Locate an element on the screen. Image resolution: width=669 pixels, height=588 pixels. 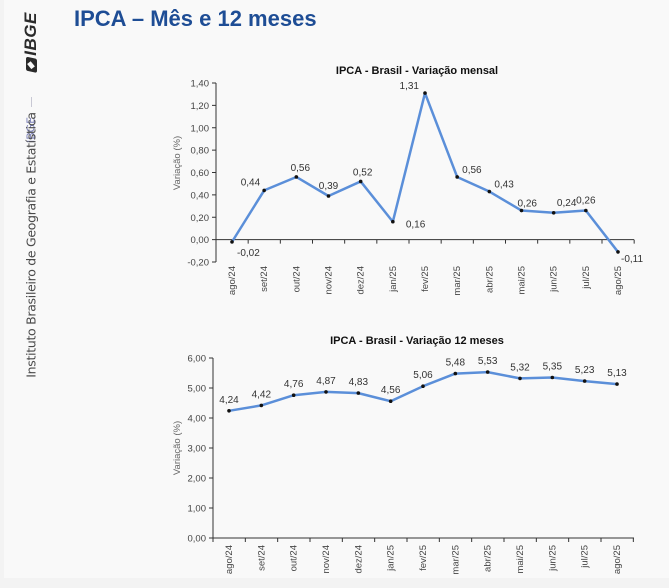
data-label: 5,35 is located at coordinates (553, 367).